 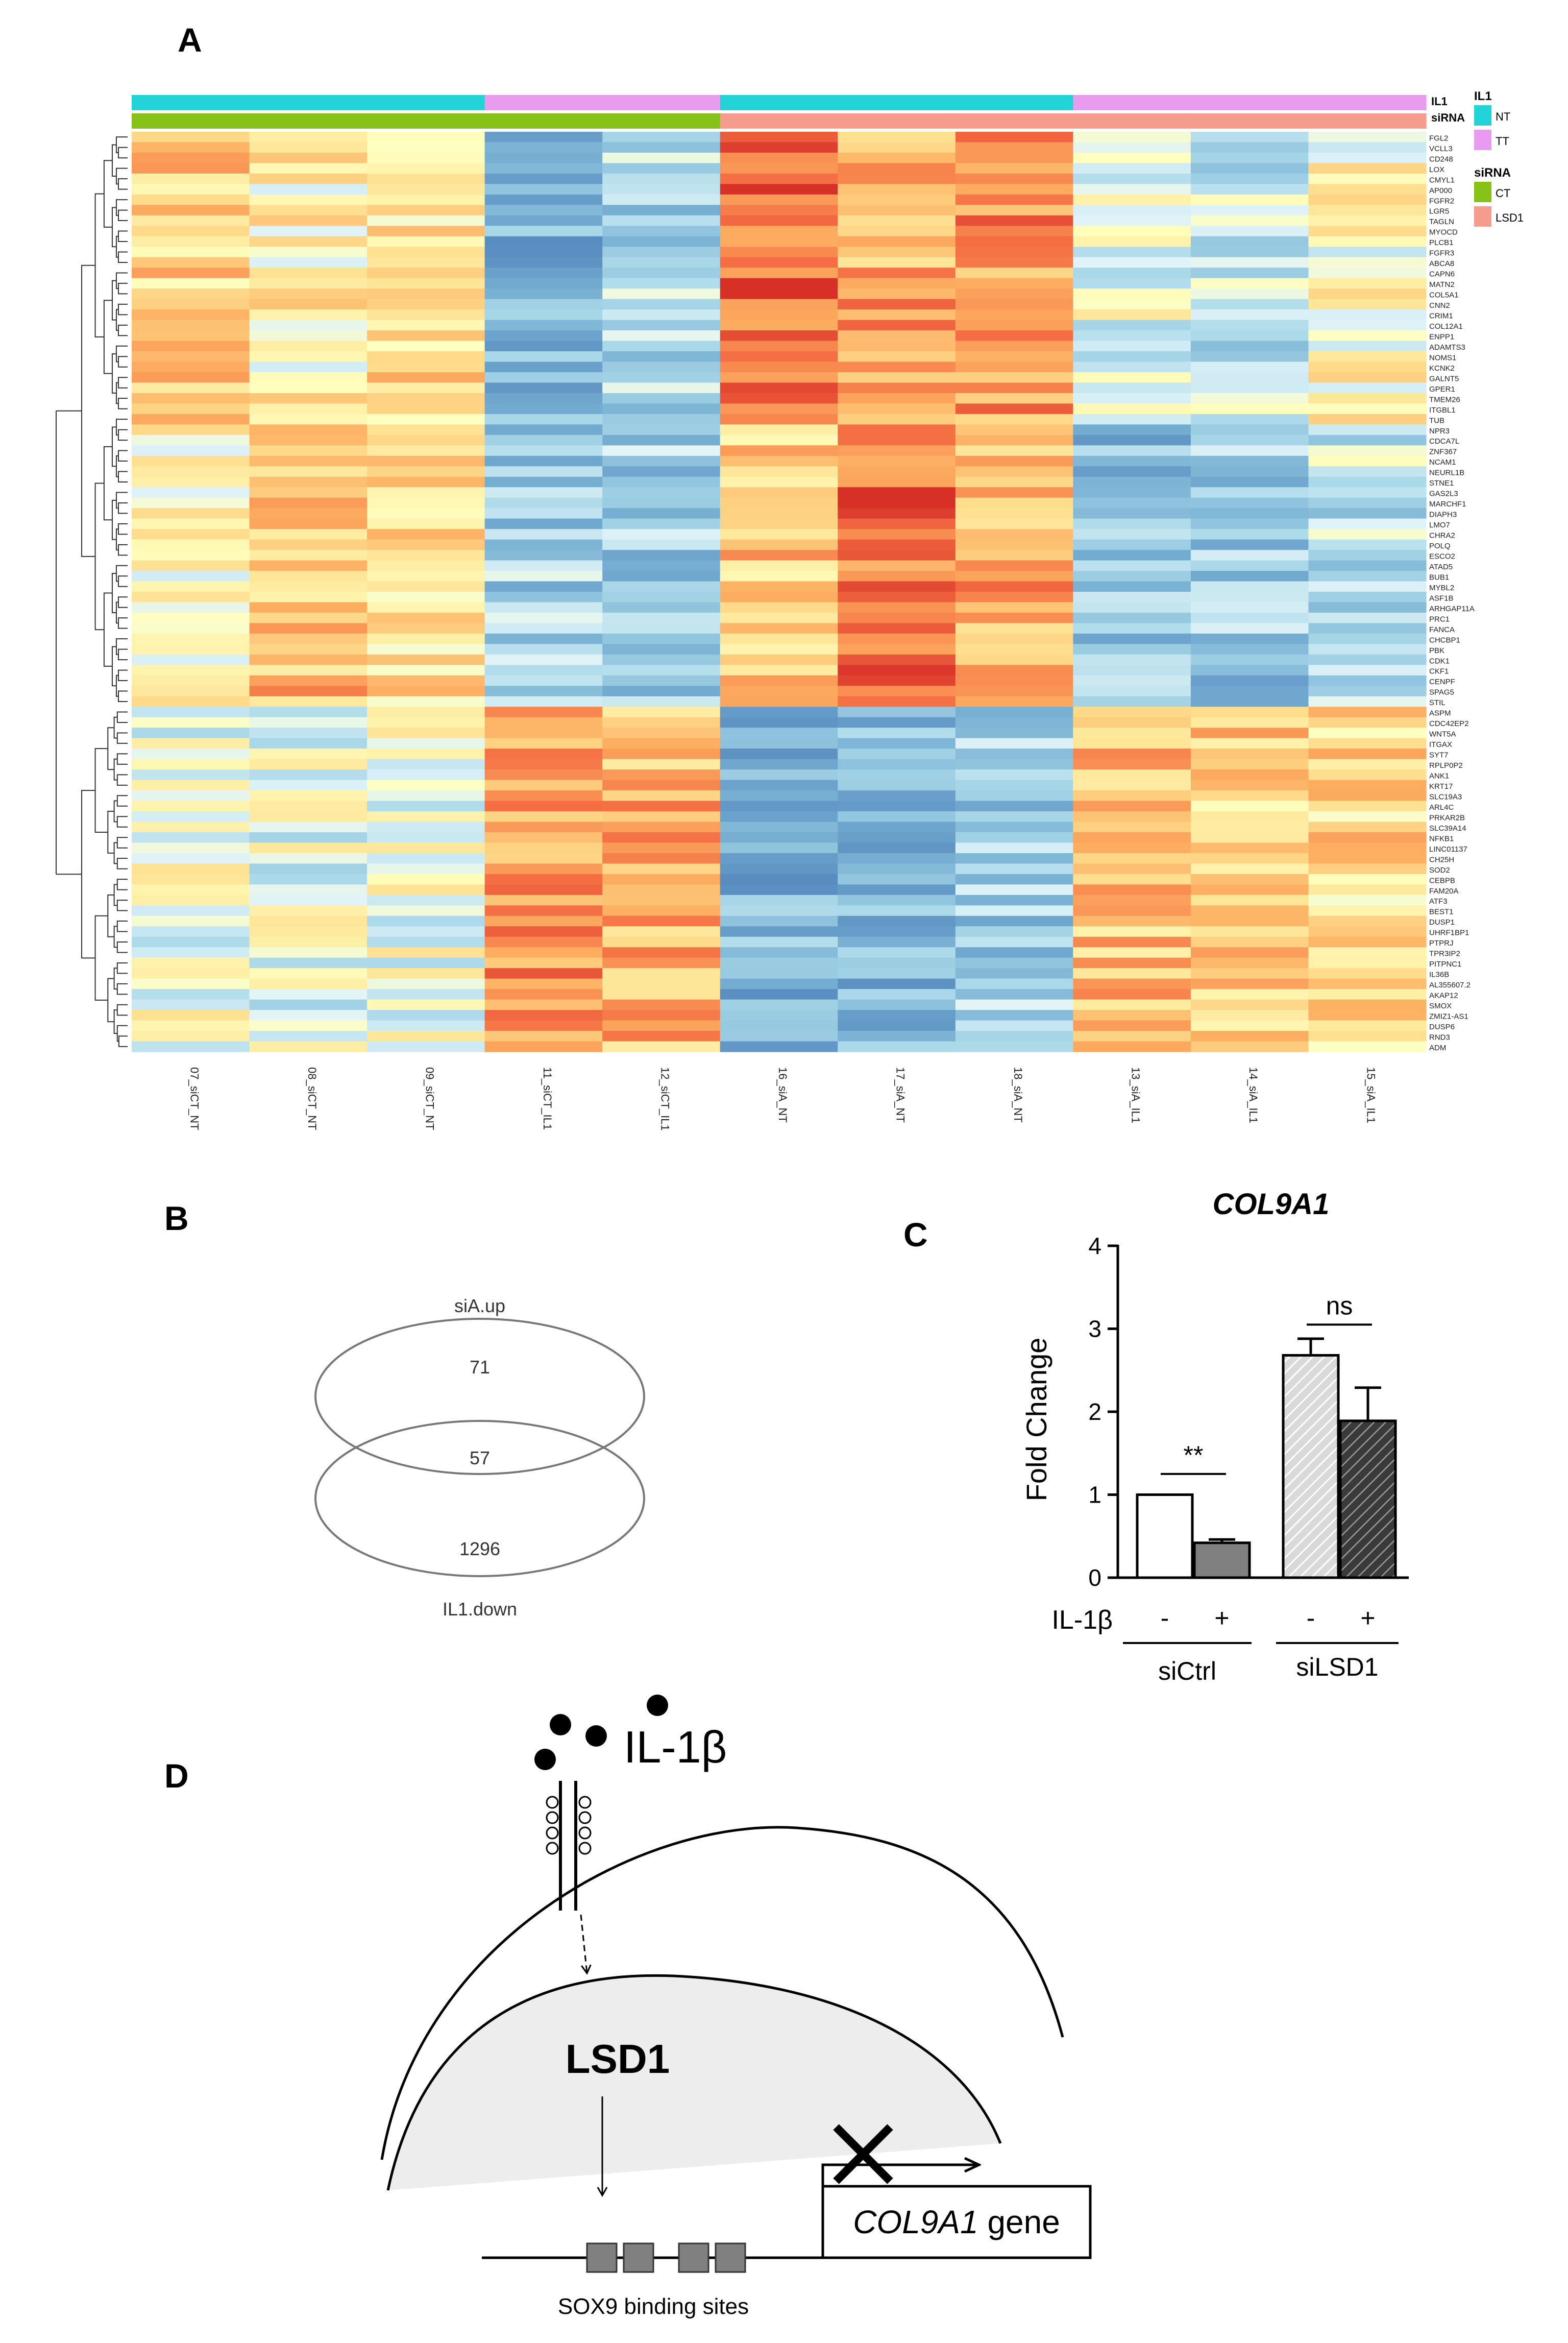 What do you see at coordinates (312, 1098) in the screenshot?
I see `sample-label: 08_siCT_NT` at bounding box center [312, 1098].